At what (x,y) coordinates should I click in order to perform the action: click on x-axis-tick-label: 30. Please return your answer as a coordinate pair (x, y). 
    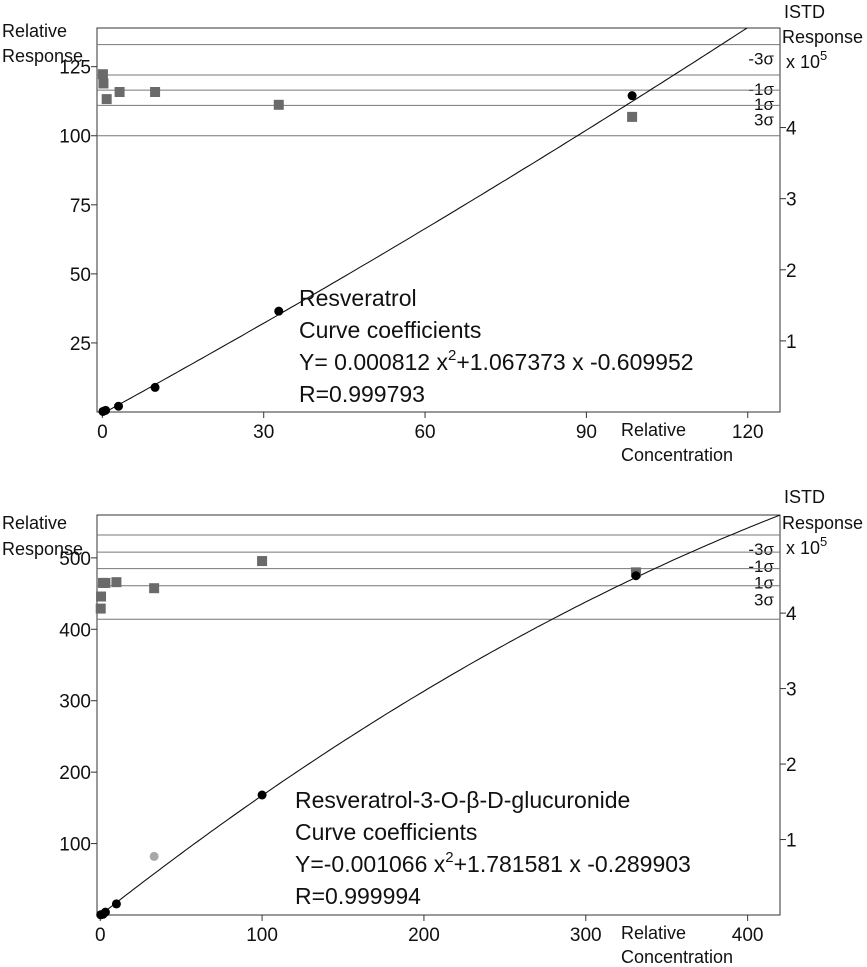
    Looking at the image, I should click on (263, 432).